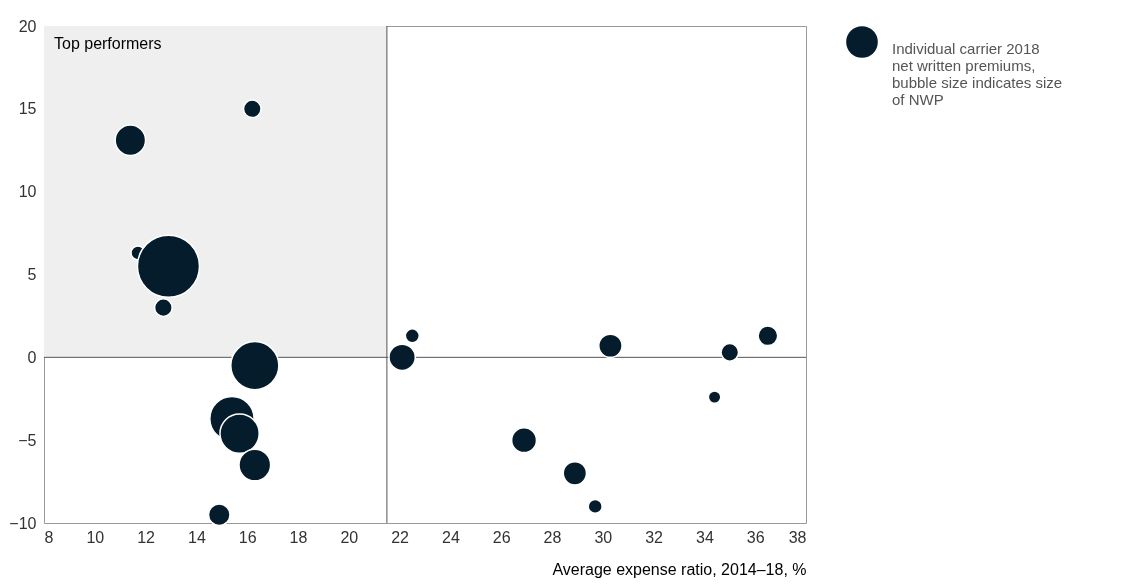  Describe the element at coordinates (23, 523) in the screenshot. I see `y-tick-label: −10` at that location.